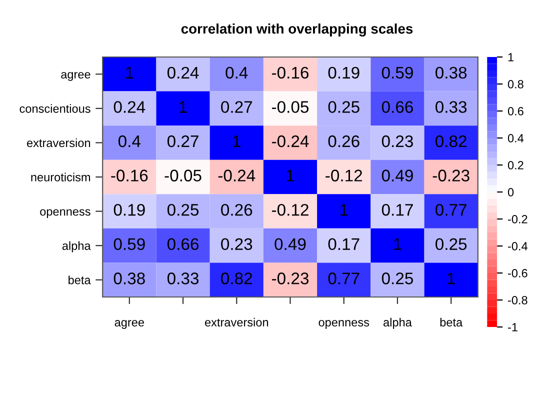  Describe the element at coordinates (518, 219) in the screenshot. I see `color-bar-label: -0.2` at that location.